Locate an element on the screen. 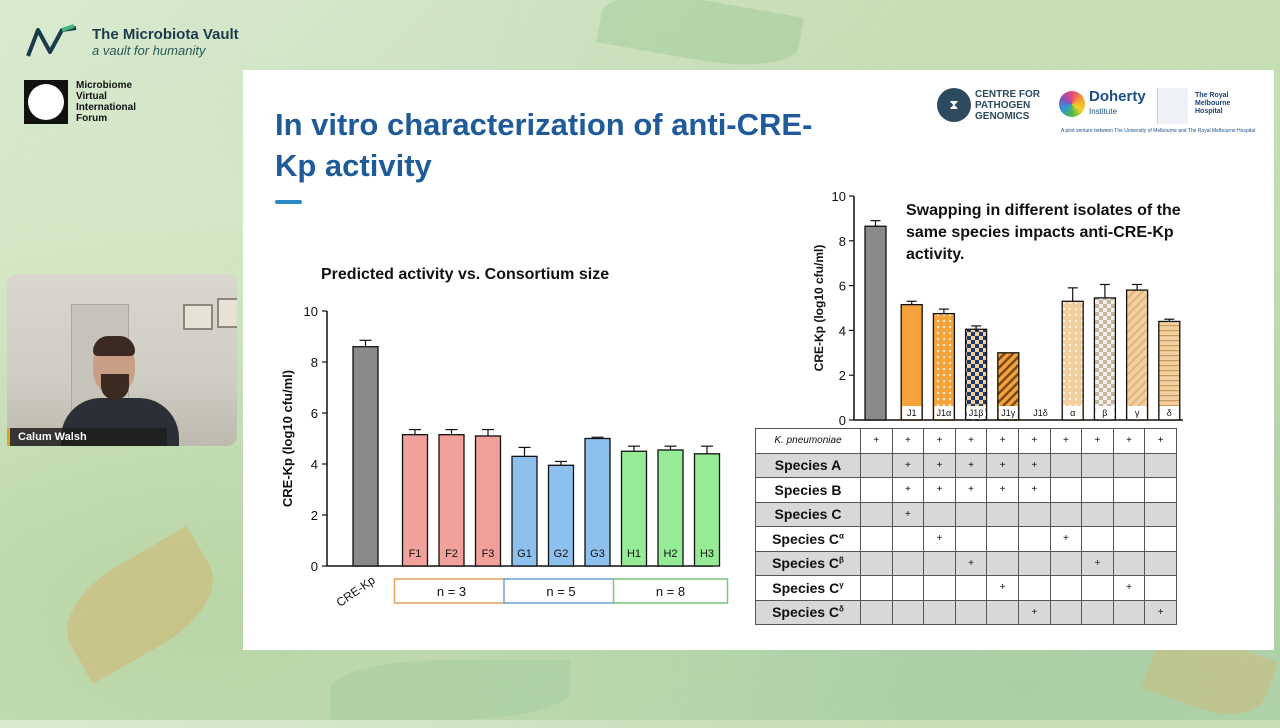  bar-label: J1 is located at coordinates (912, 413).